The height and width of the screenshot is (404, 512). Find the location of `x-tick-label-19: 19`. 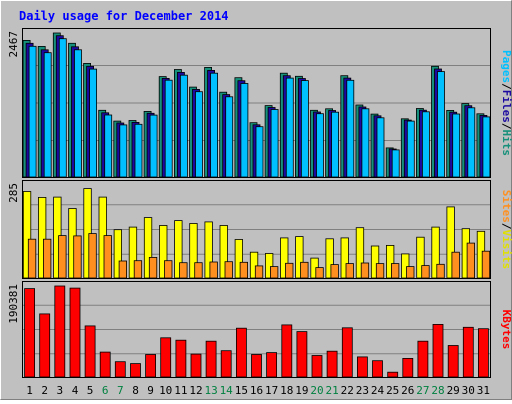

x-tick-label-19: 19 is located at coordinates (301, 390).